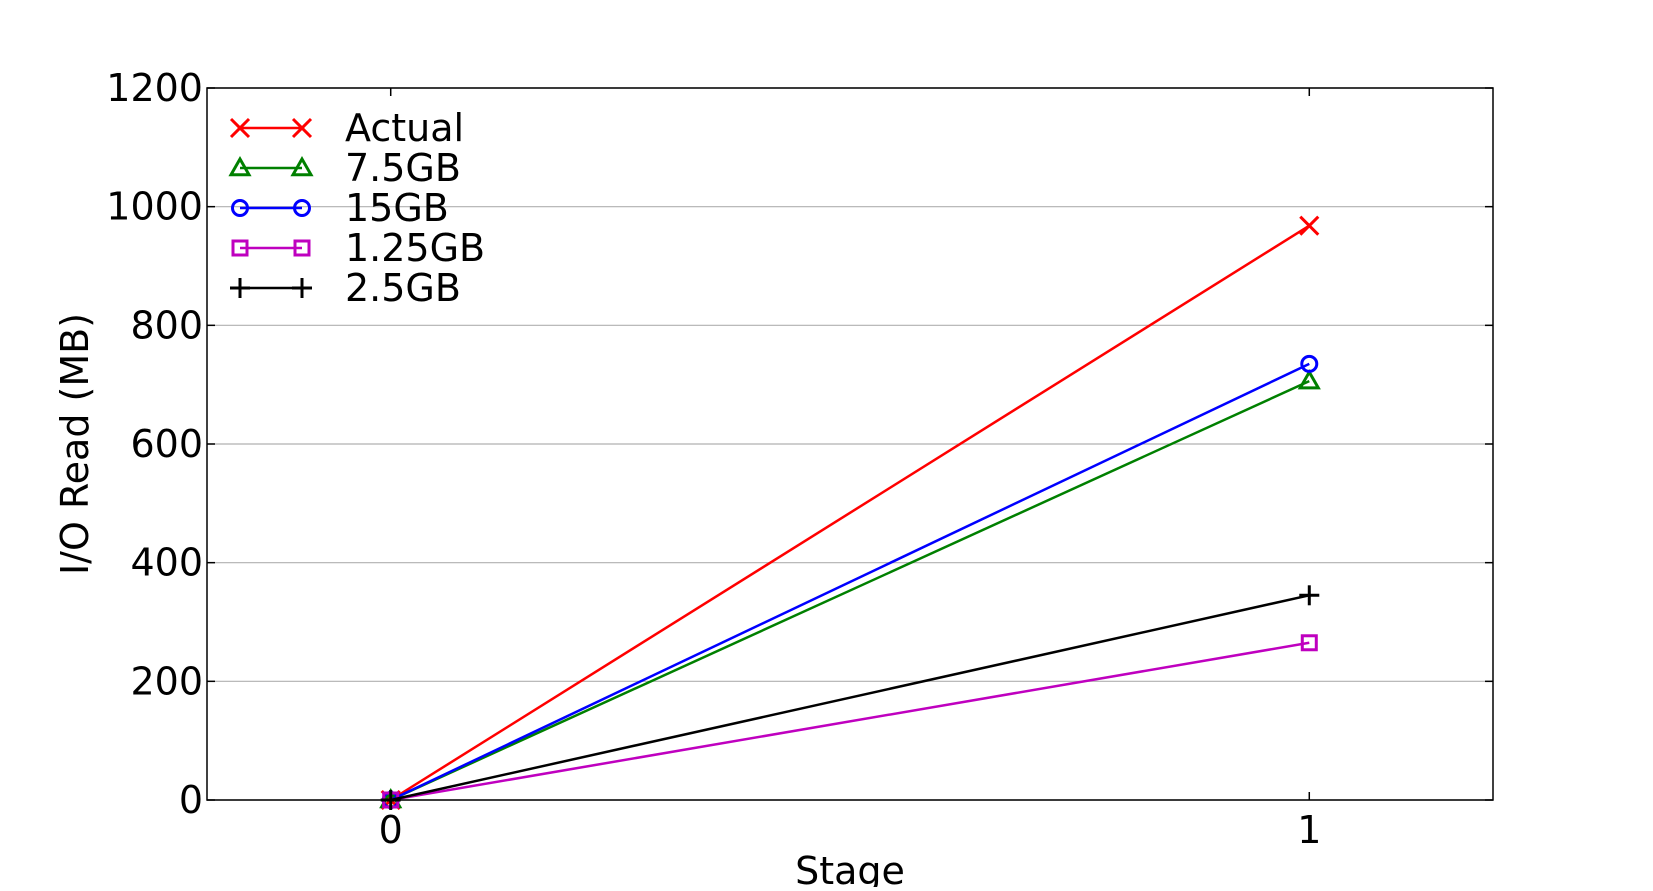  What do you see at coordinates (403, 288) in the screenshot?
I see `legend-label: 2.5GB` at bounding box center [403, 288].